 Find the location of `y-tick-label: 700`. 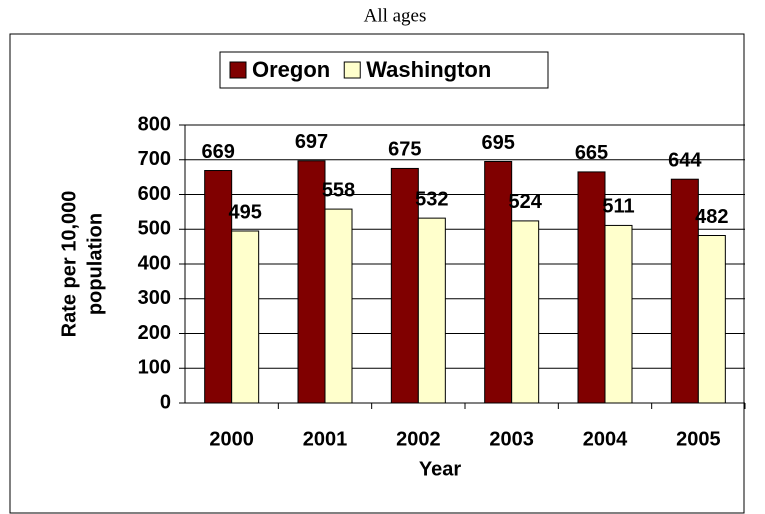

y-tick-label: 700 is located at coordinates (154, 159).